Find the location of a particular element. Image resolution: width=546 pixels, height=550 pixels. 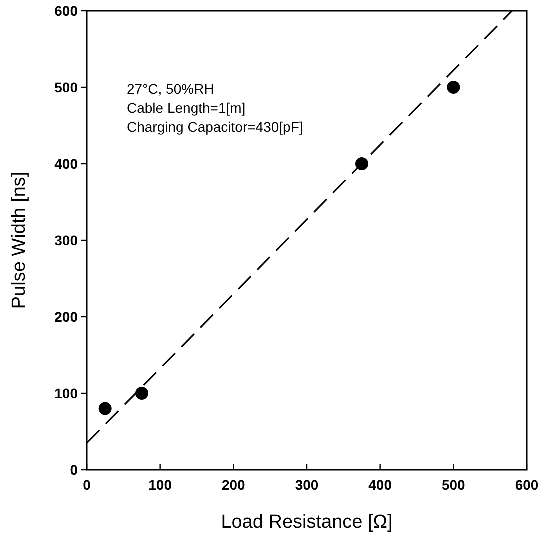

y-tick-label: 200 is located at coordinates (66, 316).